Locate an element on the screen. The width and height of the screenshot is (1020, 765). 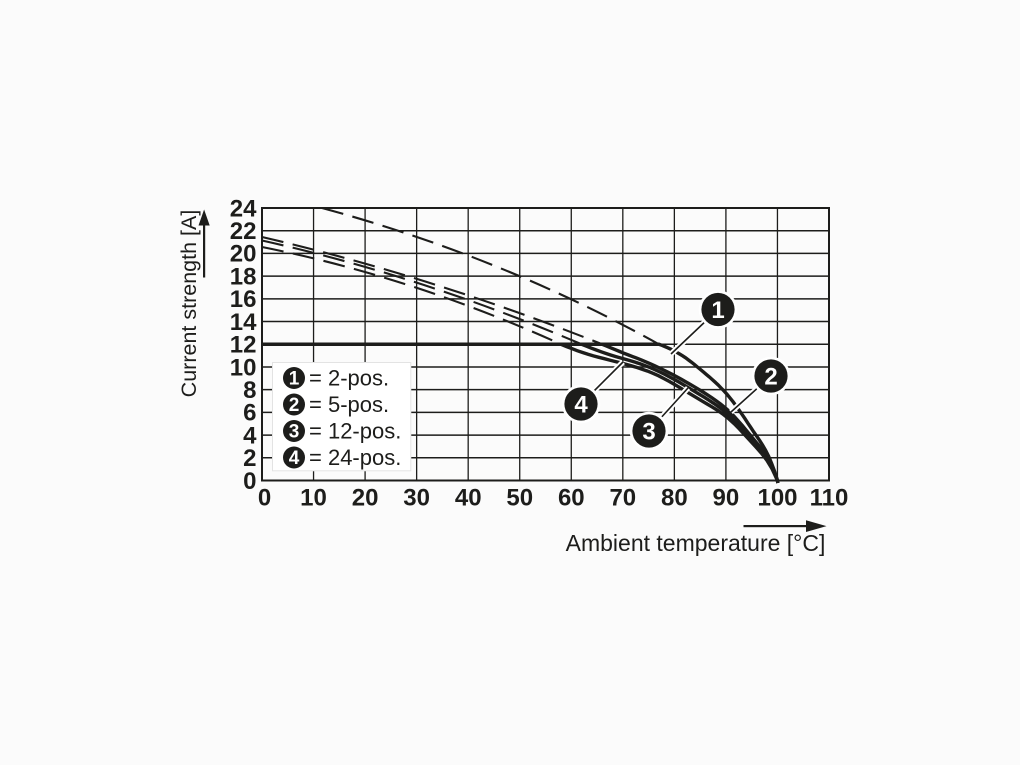
svg-text: 8 is located at coordinates (249, 390).